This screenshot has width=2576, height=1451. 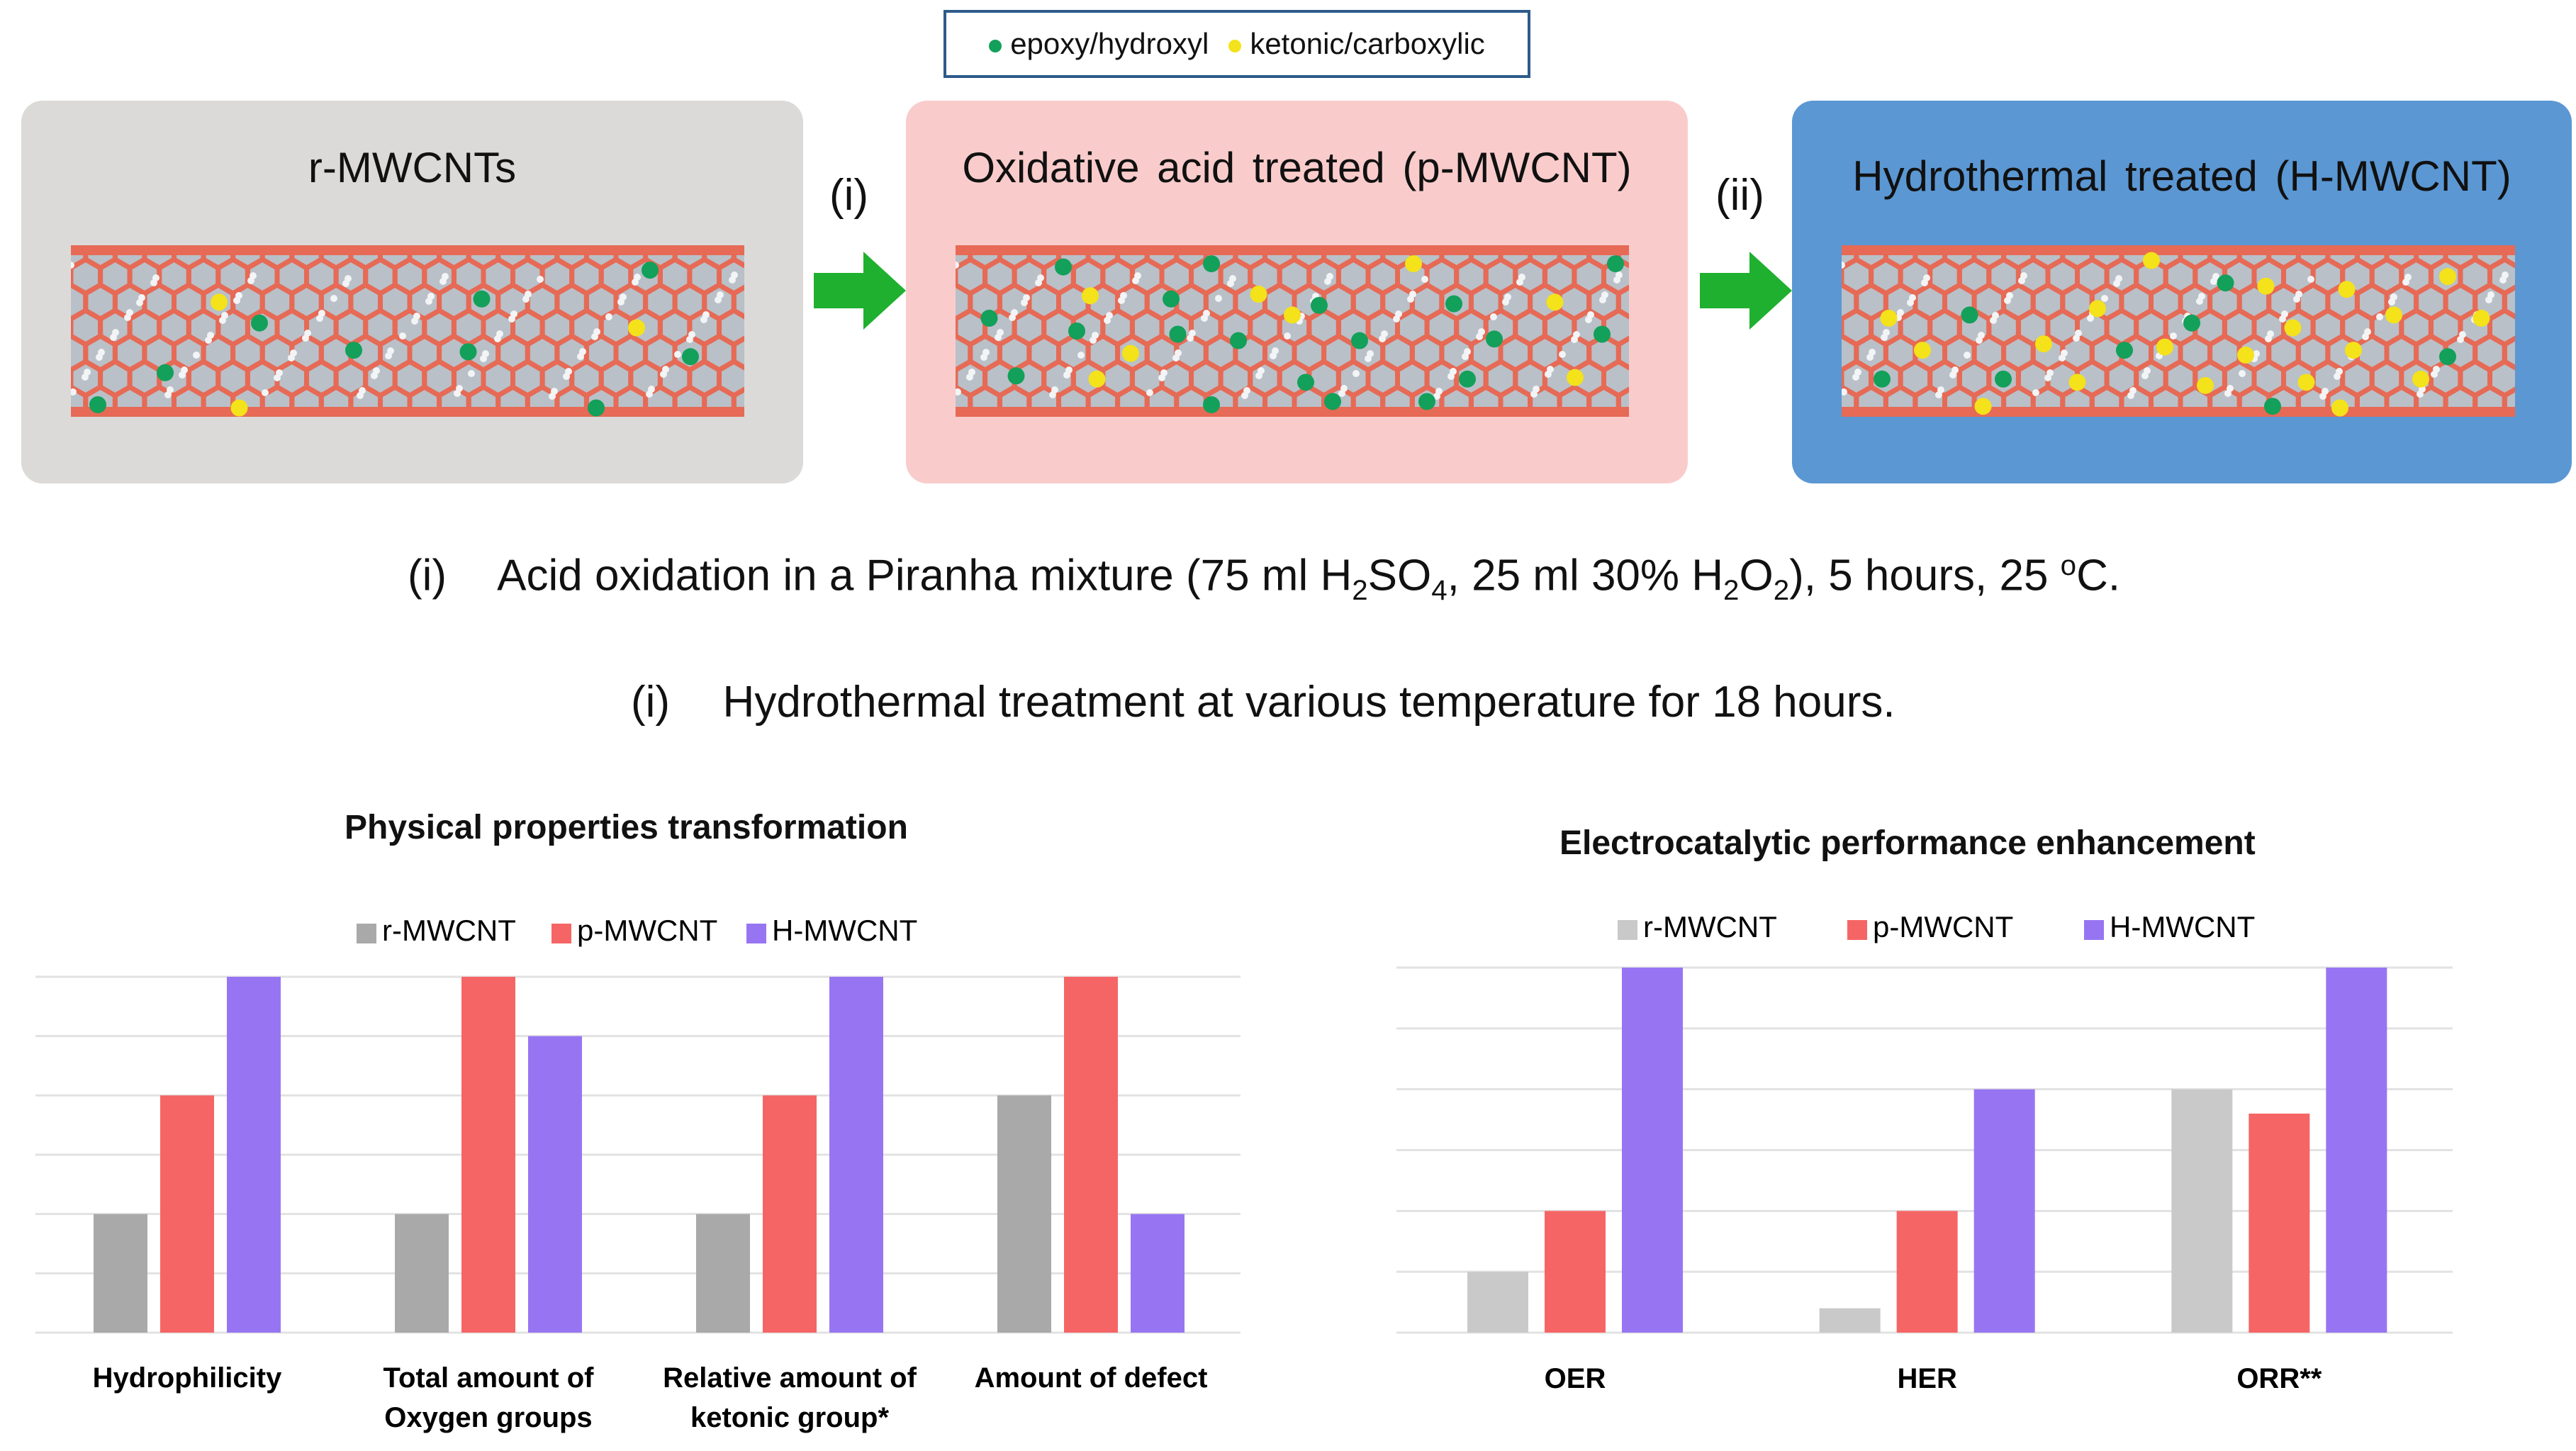 What do you see at coordinates (1757, 575) in the screenshot?
I see `note-step1-text-d: O` at bounding box center [1757, 575].